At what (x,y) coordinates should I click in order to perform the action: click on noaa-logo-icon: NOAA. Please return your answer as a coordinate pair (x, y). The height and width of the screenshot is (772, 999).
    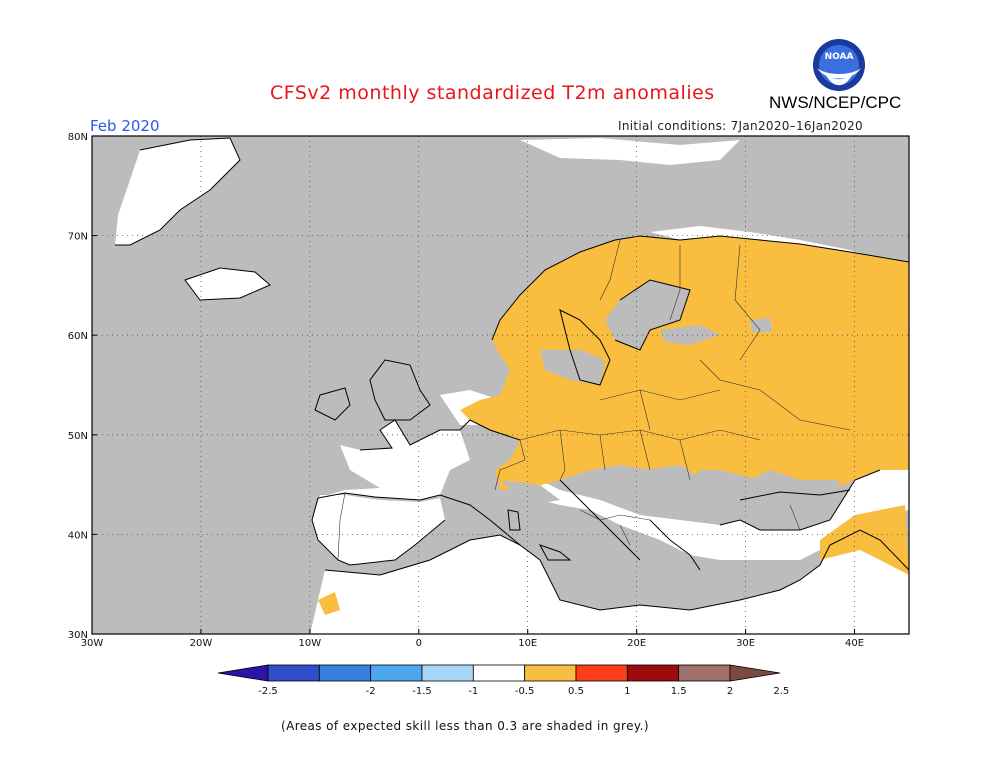
    Looking at the image, I should click on (839, 65).